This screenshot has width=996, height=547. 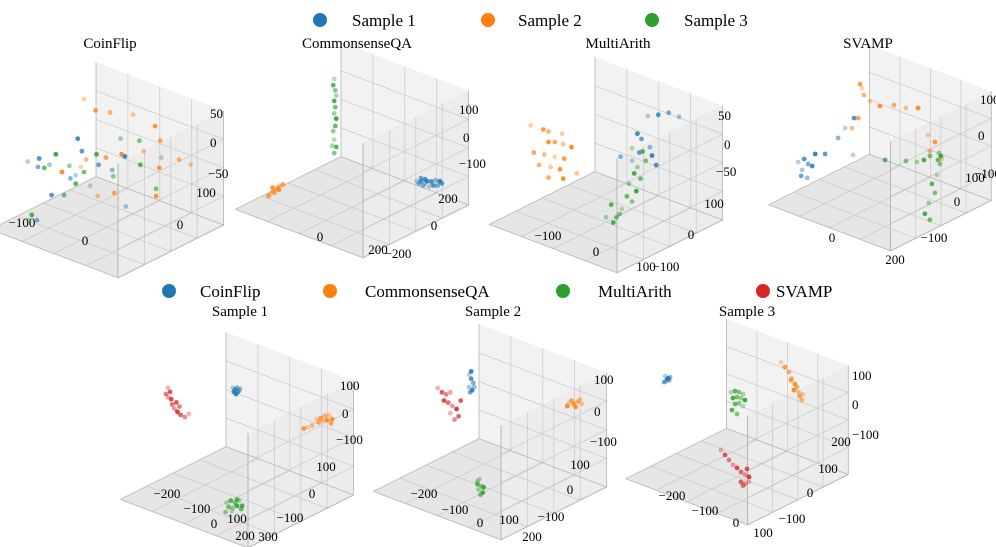 What do you see at coordinates (230, 291) in the screenshot?
I see `legend-bottom-label-coinflip: CoinFlip` at bounding box center [230, 291].